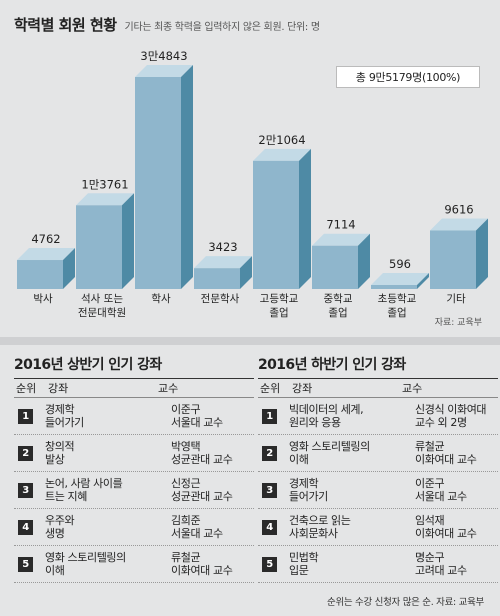 The image size is (500, 616). I want to click on bar-value-label: 3423, so click(222, 247).